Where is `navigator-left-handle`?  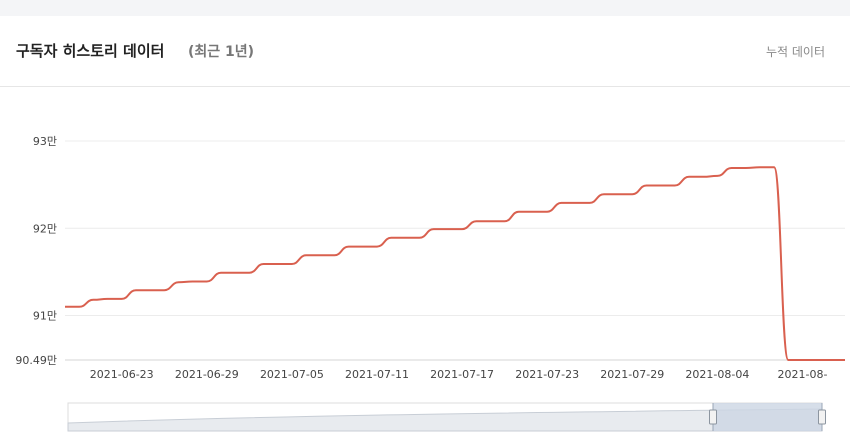
navigator-left-handle is located at coordinates (713, 417).